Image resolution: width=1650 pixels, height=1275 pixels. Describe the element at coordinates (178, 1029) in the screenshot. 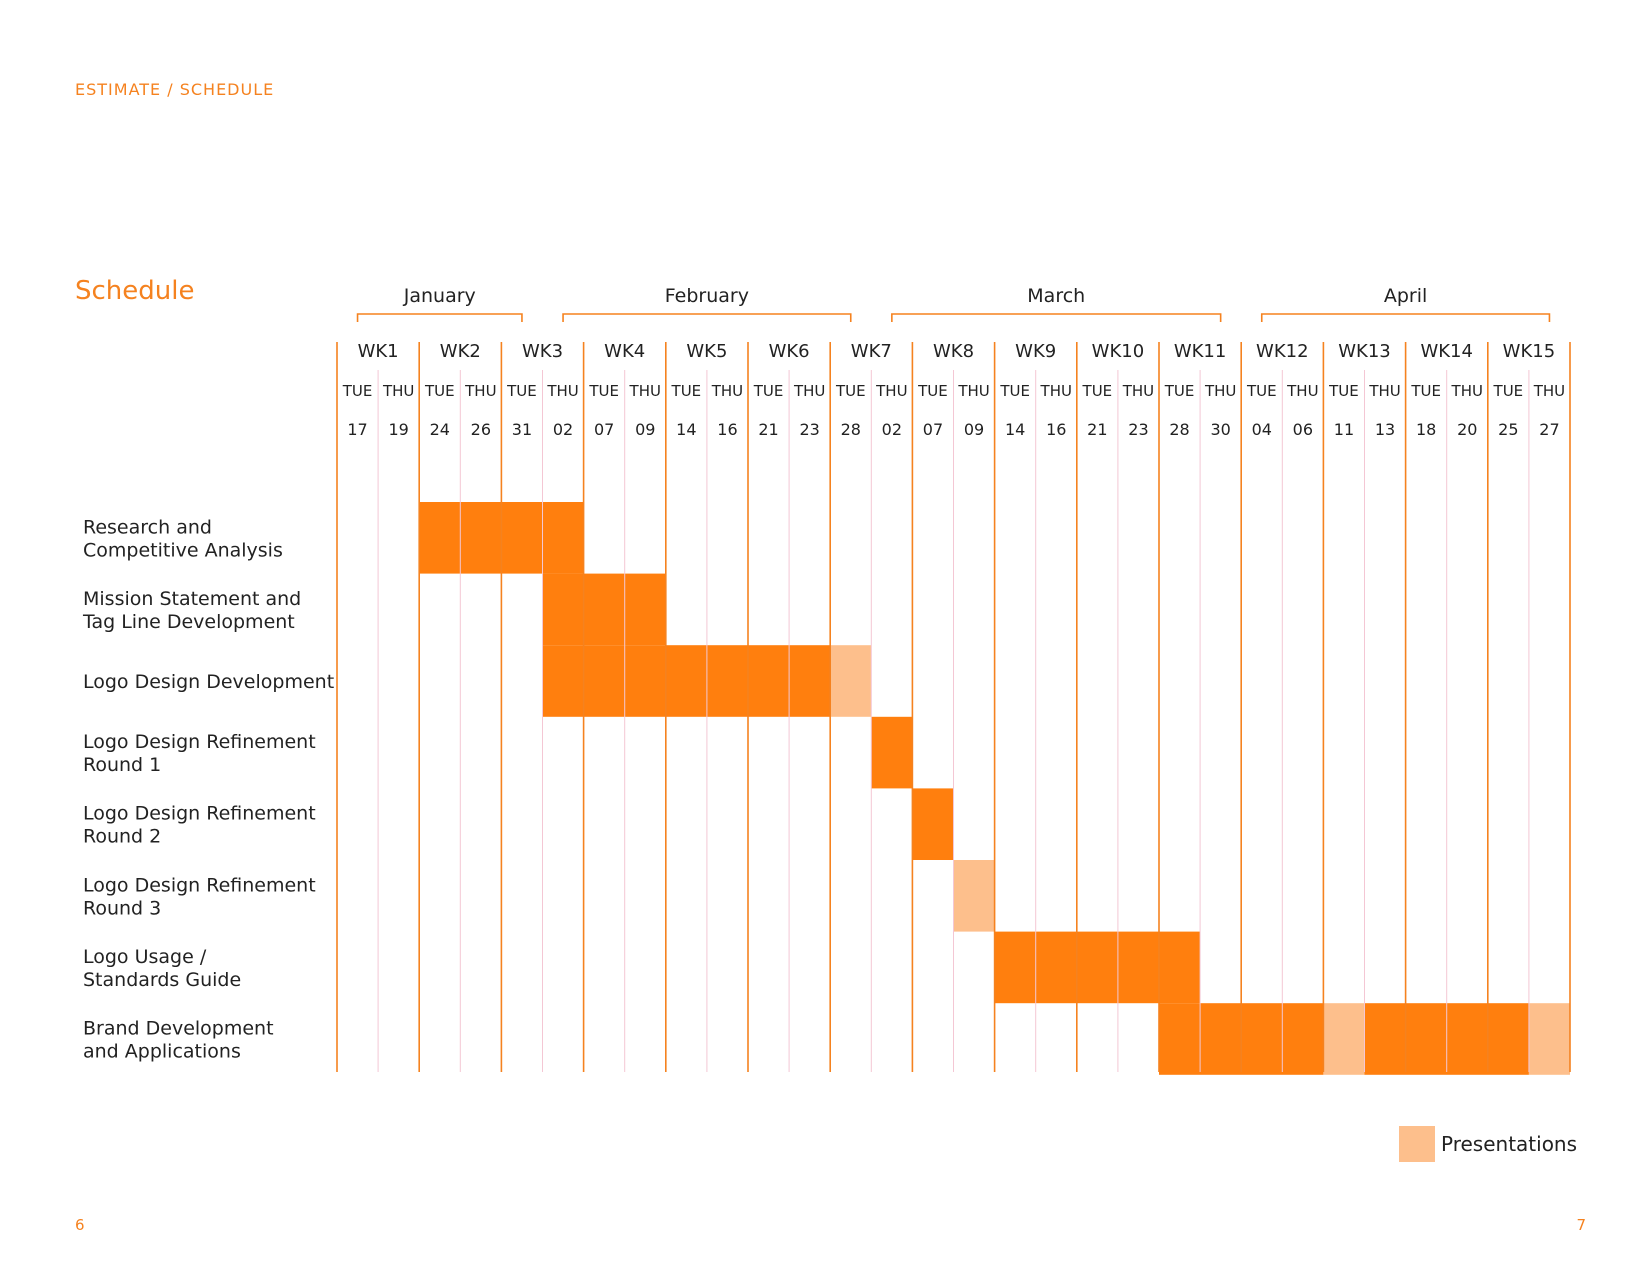

I see `task-label: Brand Development` at that location.